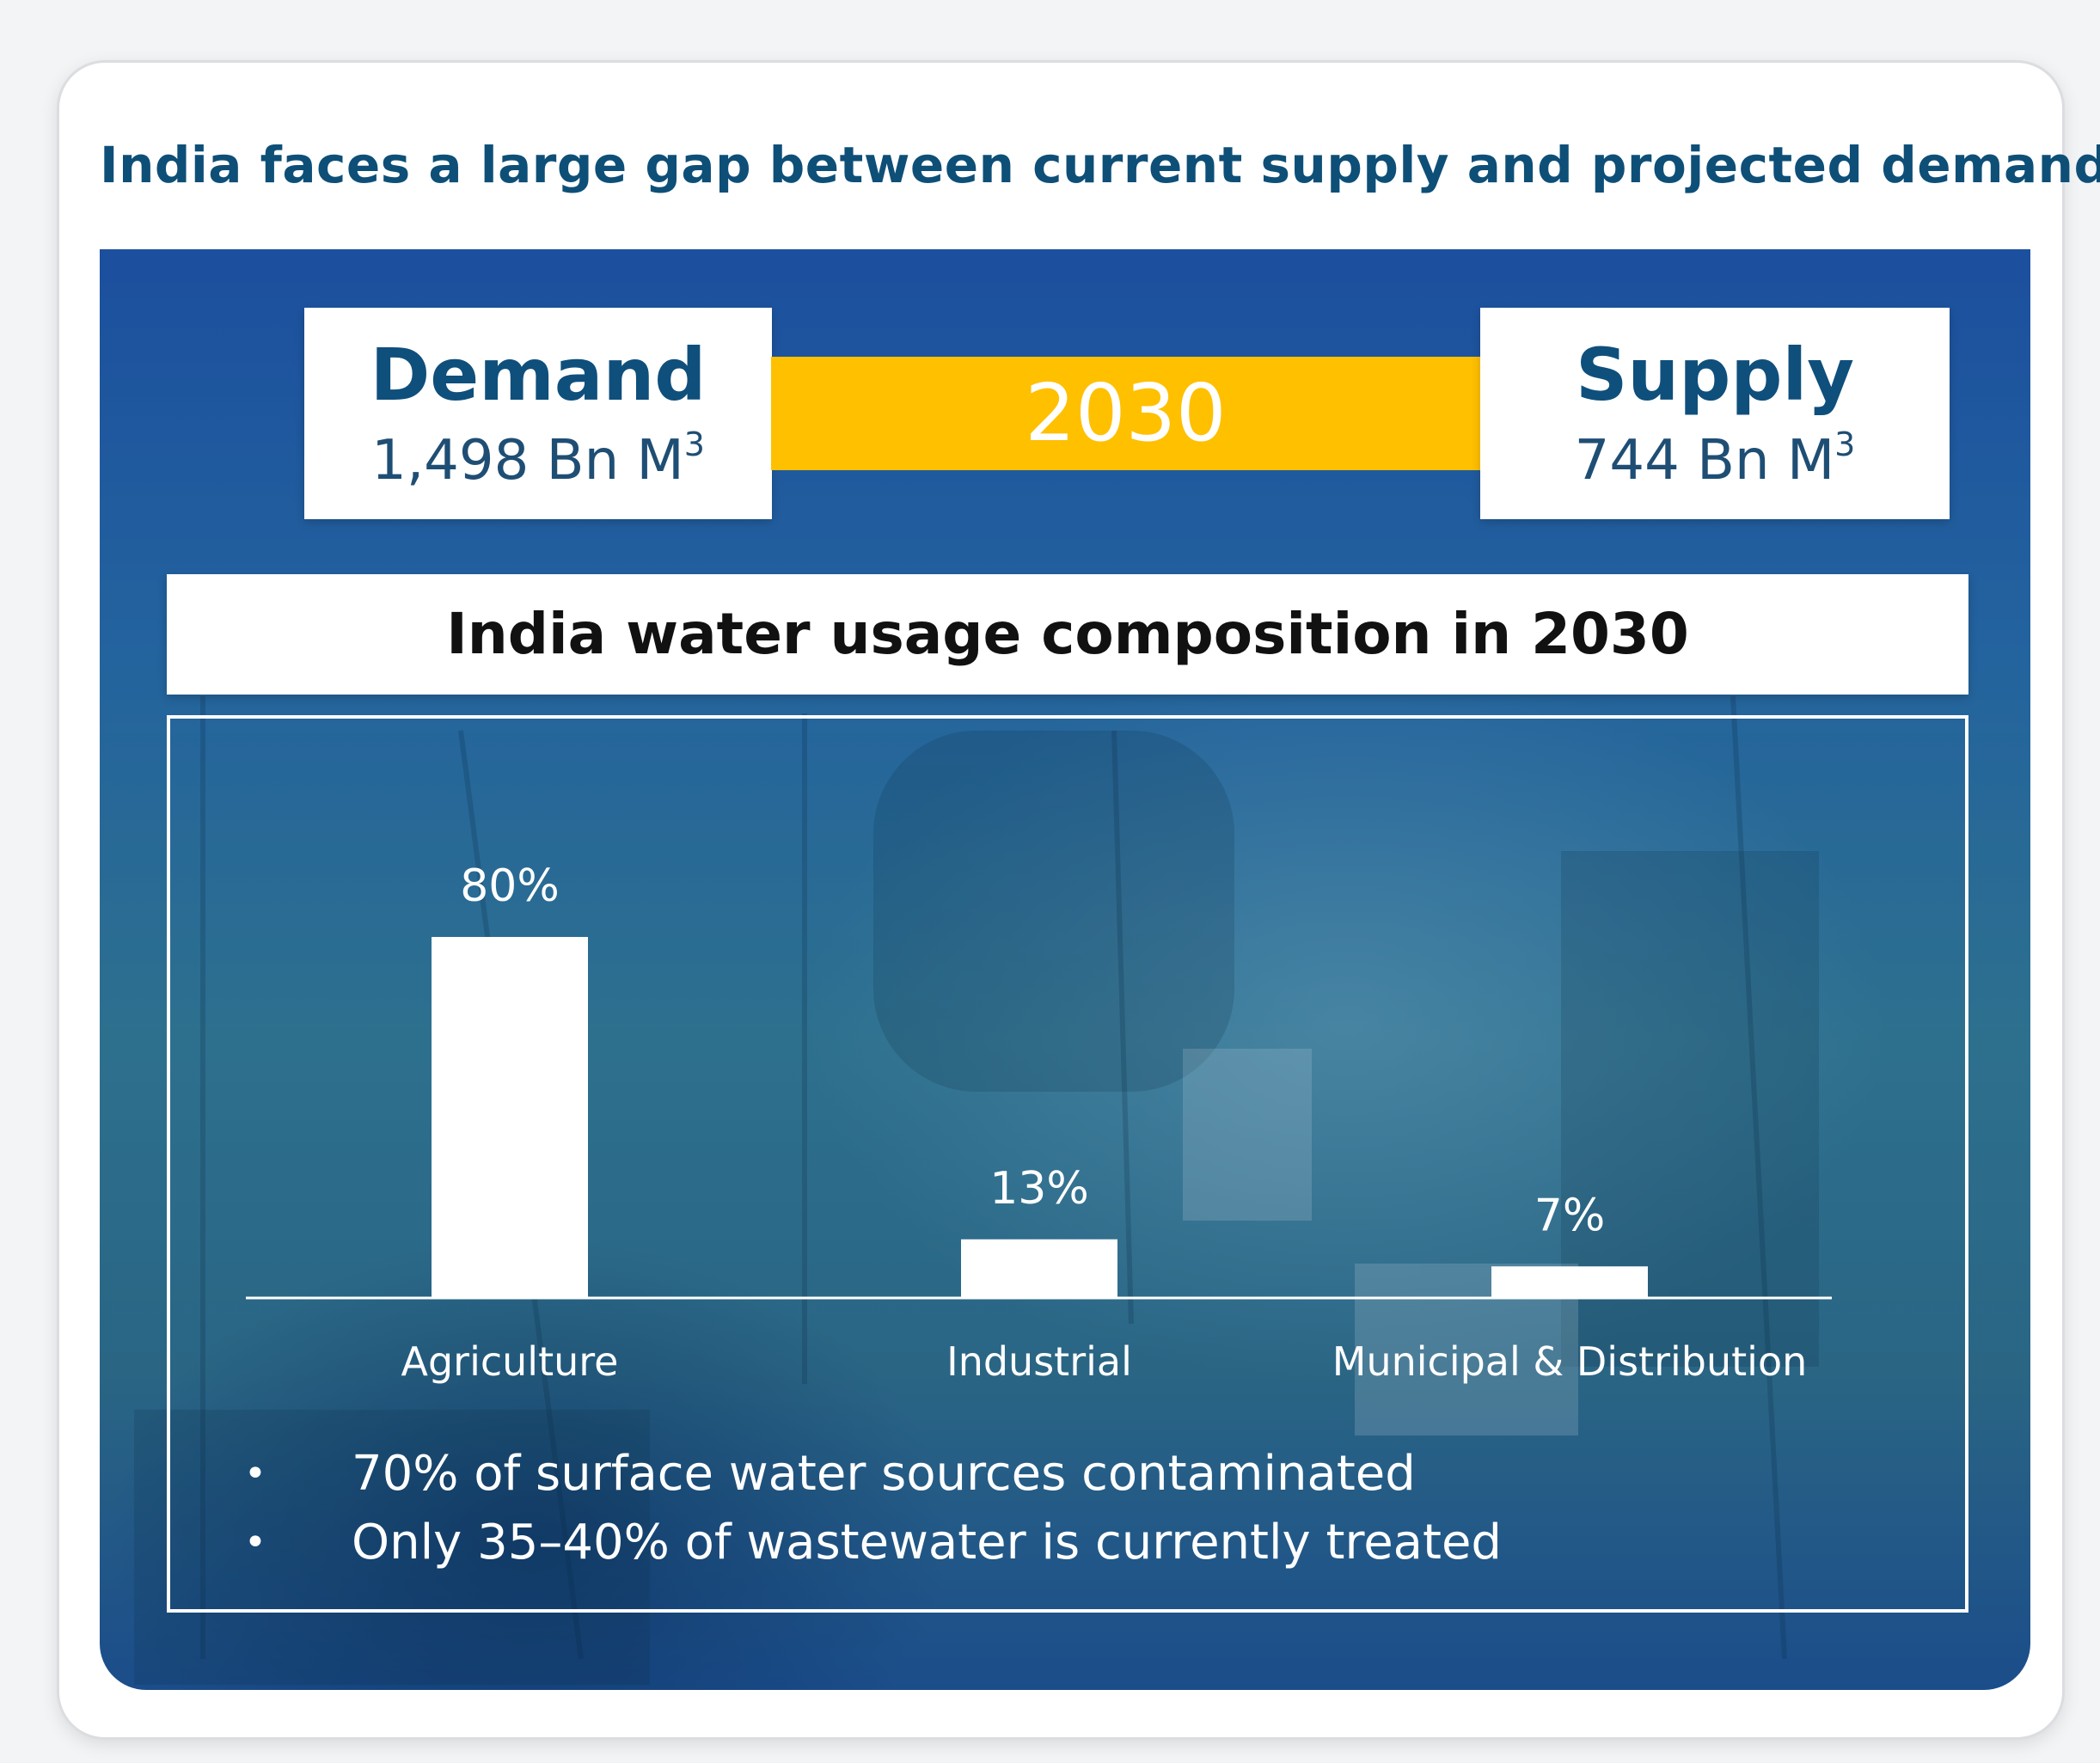  Describe the element at coordinates (510, 1117) in the screenshot. I see `bar-agriculture` at that location.